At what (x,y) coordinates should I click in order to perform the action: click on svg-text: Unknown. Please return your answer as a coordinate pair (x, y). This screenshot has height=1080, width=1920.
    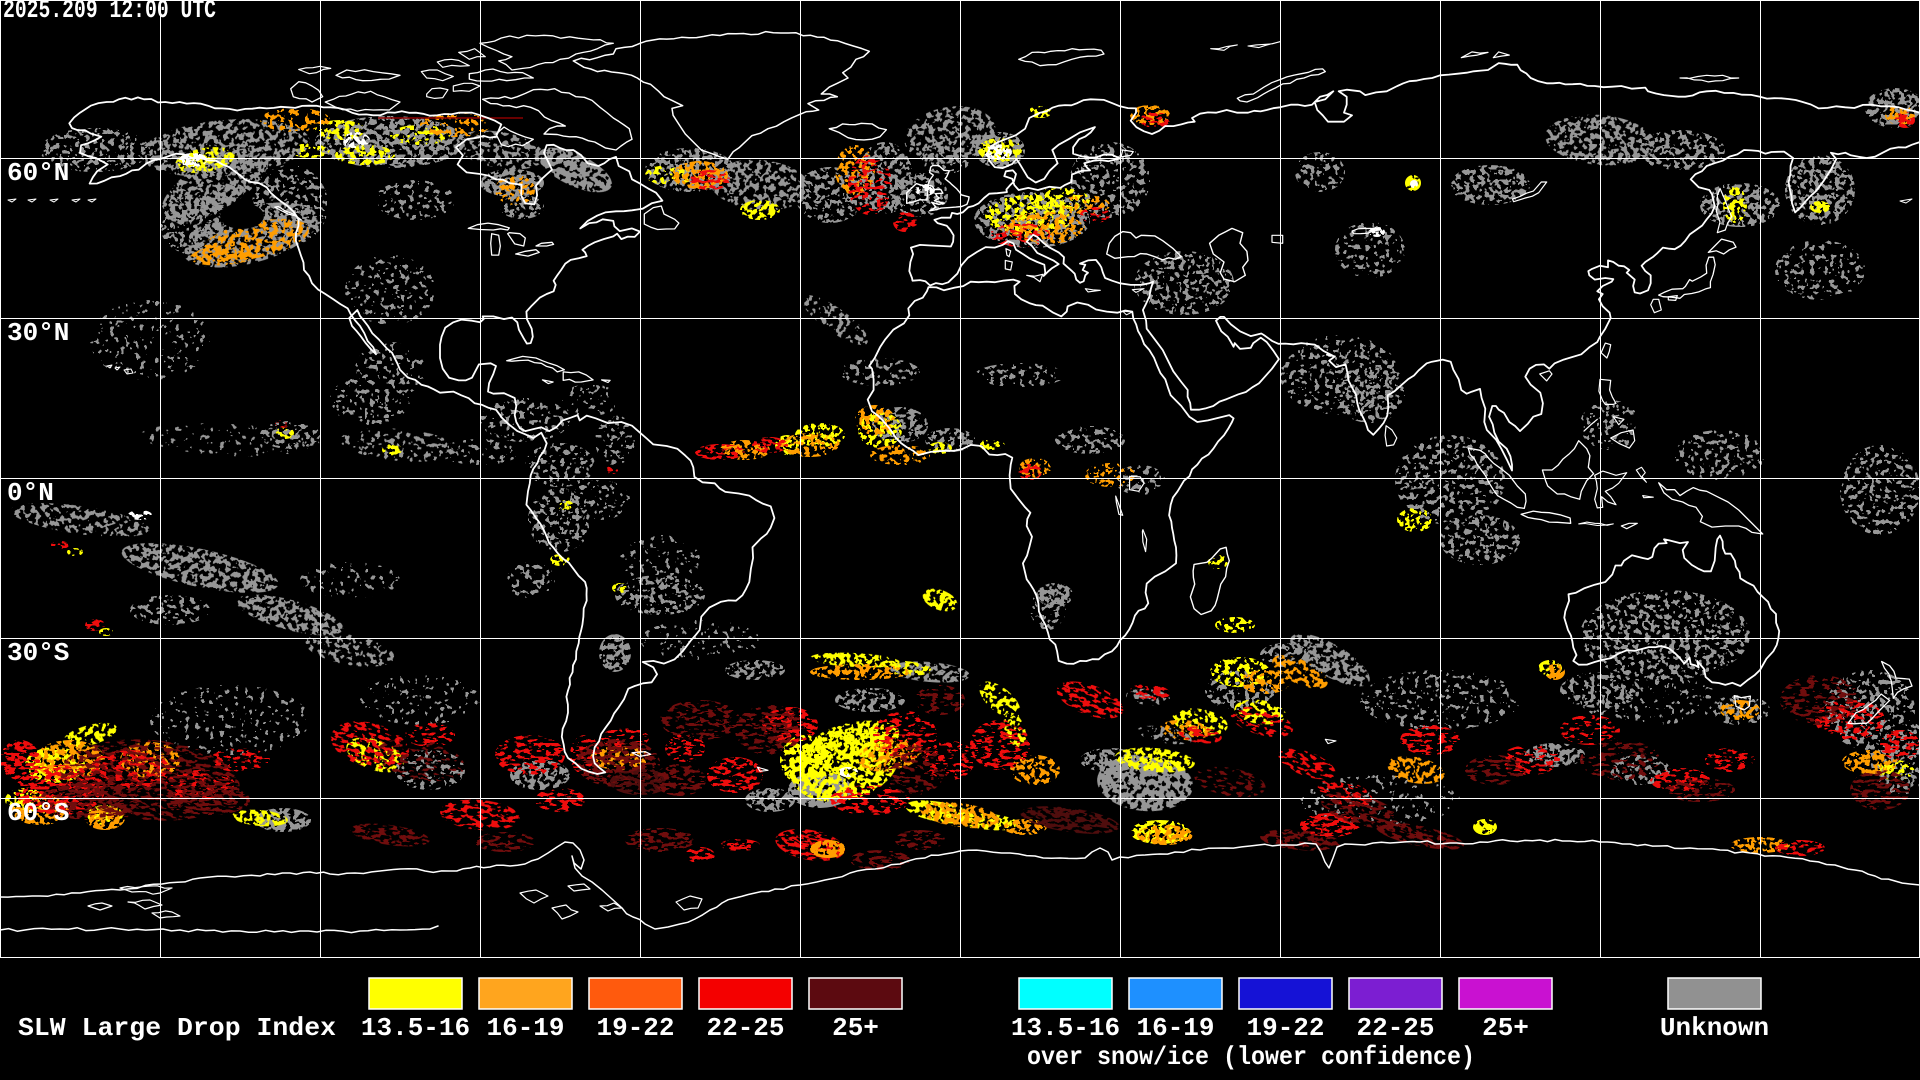
    Looking at the image, I should click on (1714, 1028).